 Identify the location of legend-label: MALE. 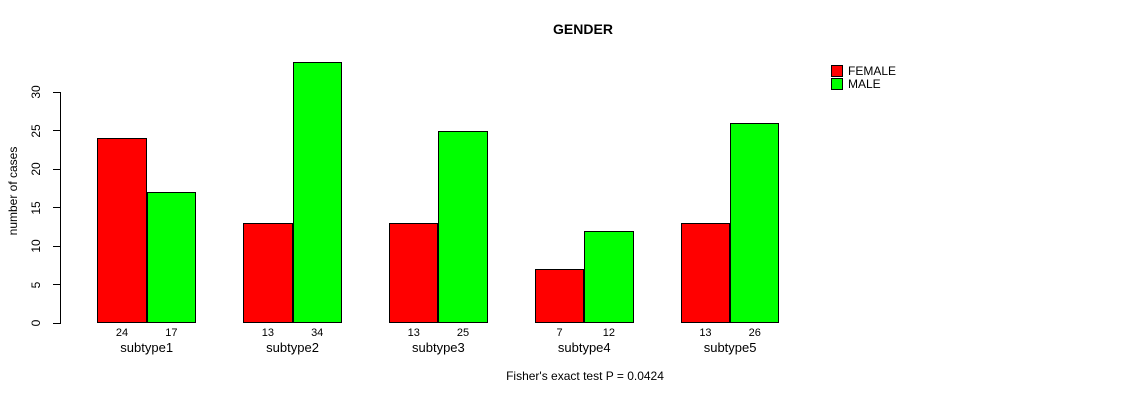
(864, 84).